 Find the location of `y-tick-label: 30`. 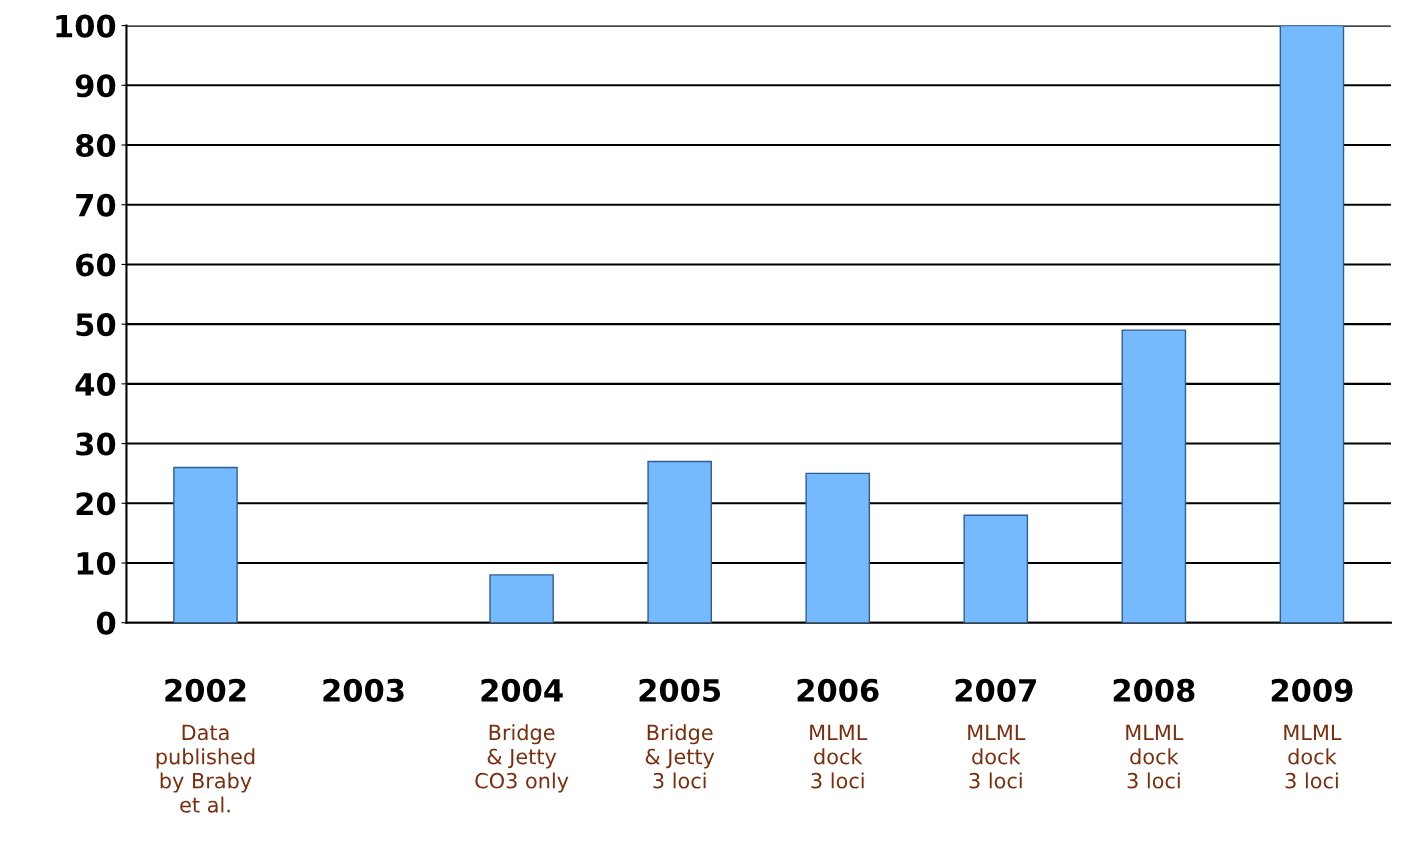

y-tick-label: 30 is located at coordinates (96, 444).